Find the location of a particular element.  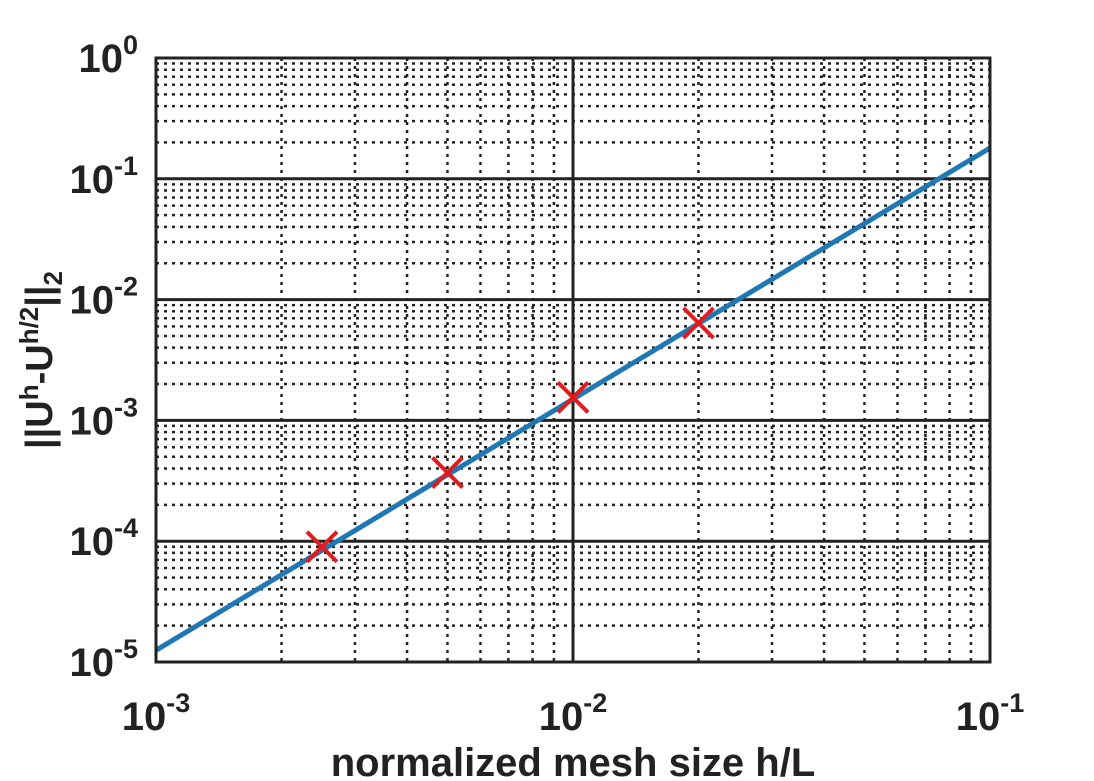

x-tick-label: 10⁻² is located at coordinates (573, 713).